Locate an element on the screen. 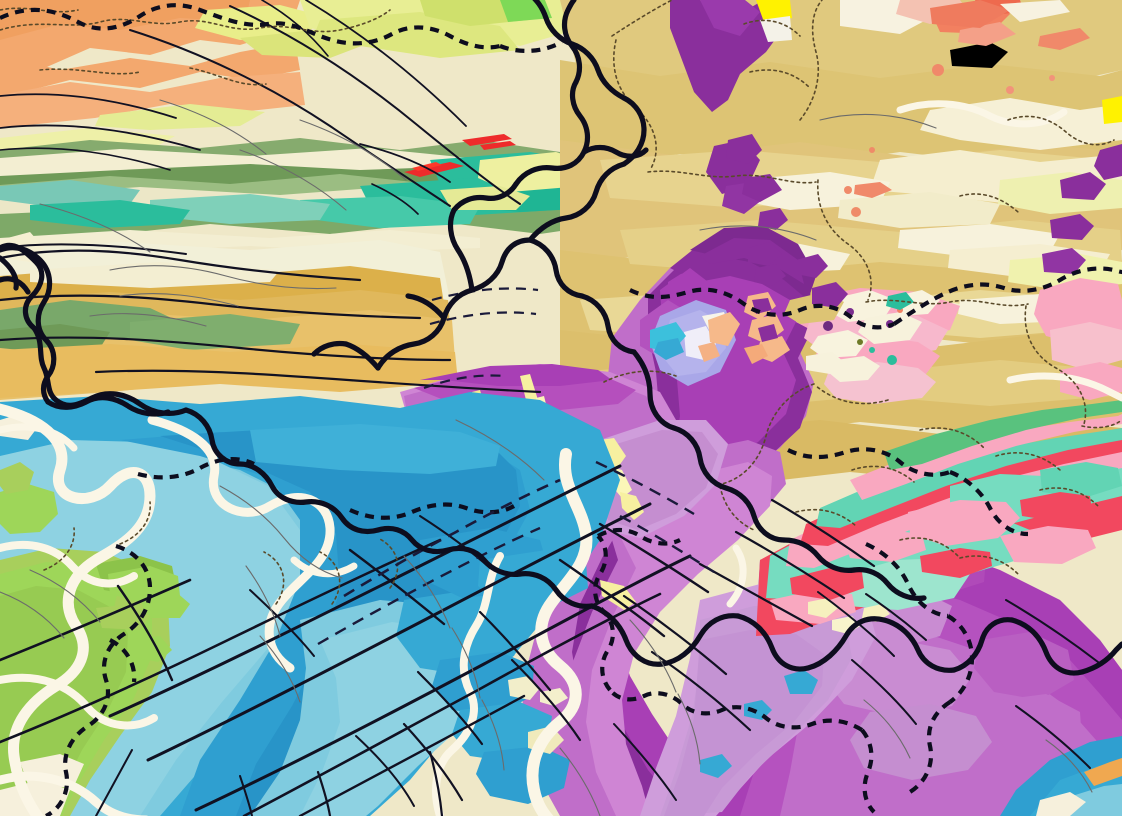 Image resolution: width=1122 pixels, height=816 pixels. region-small-purple-patches is located at coordinates (787, 221).